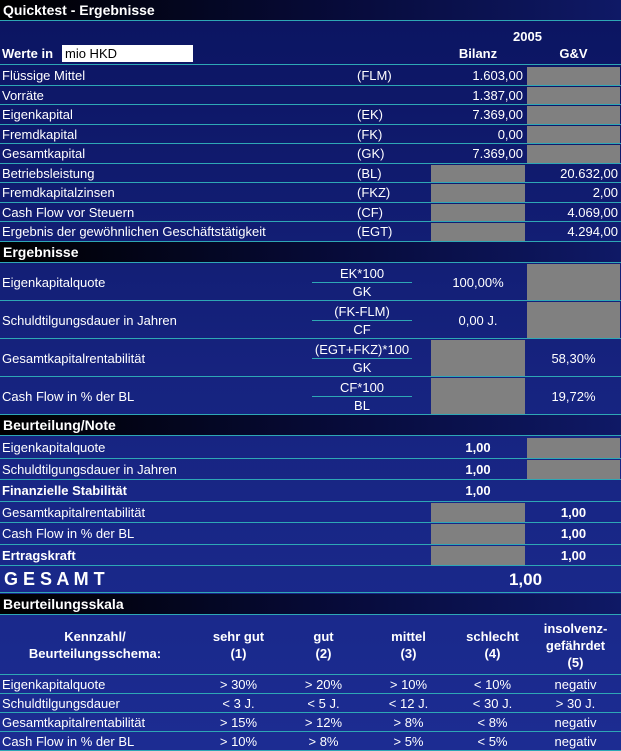  What do you see at coordinates (371, 154) in the screenshot?
I see `row-code: (GK)` at bounding box center [371, 154].